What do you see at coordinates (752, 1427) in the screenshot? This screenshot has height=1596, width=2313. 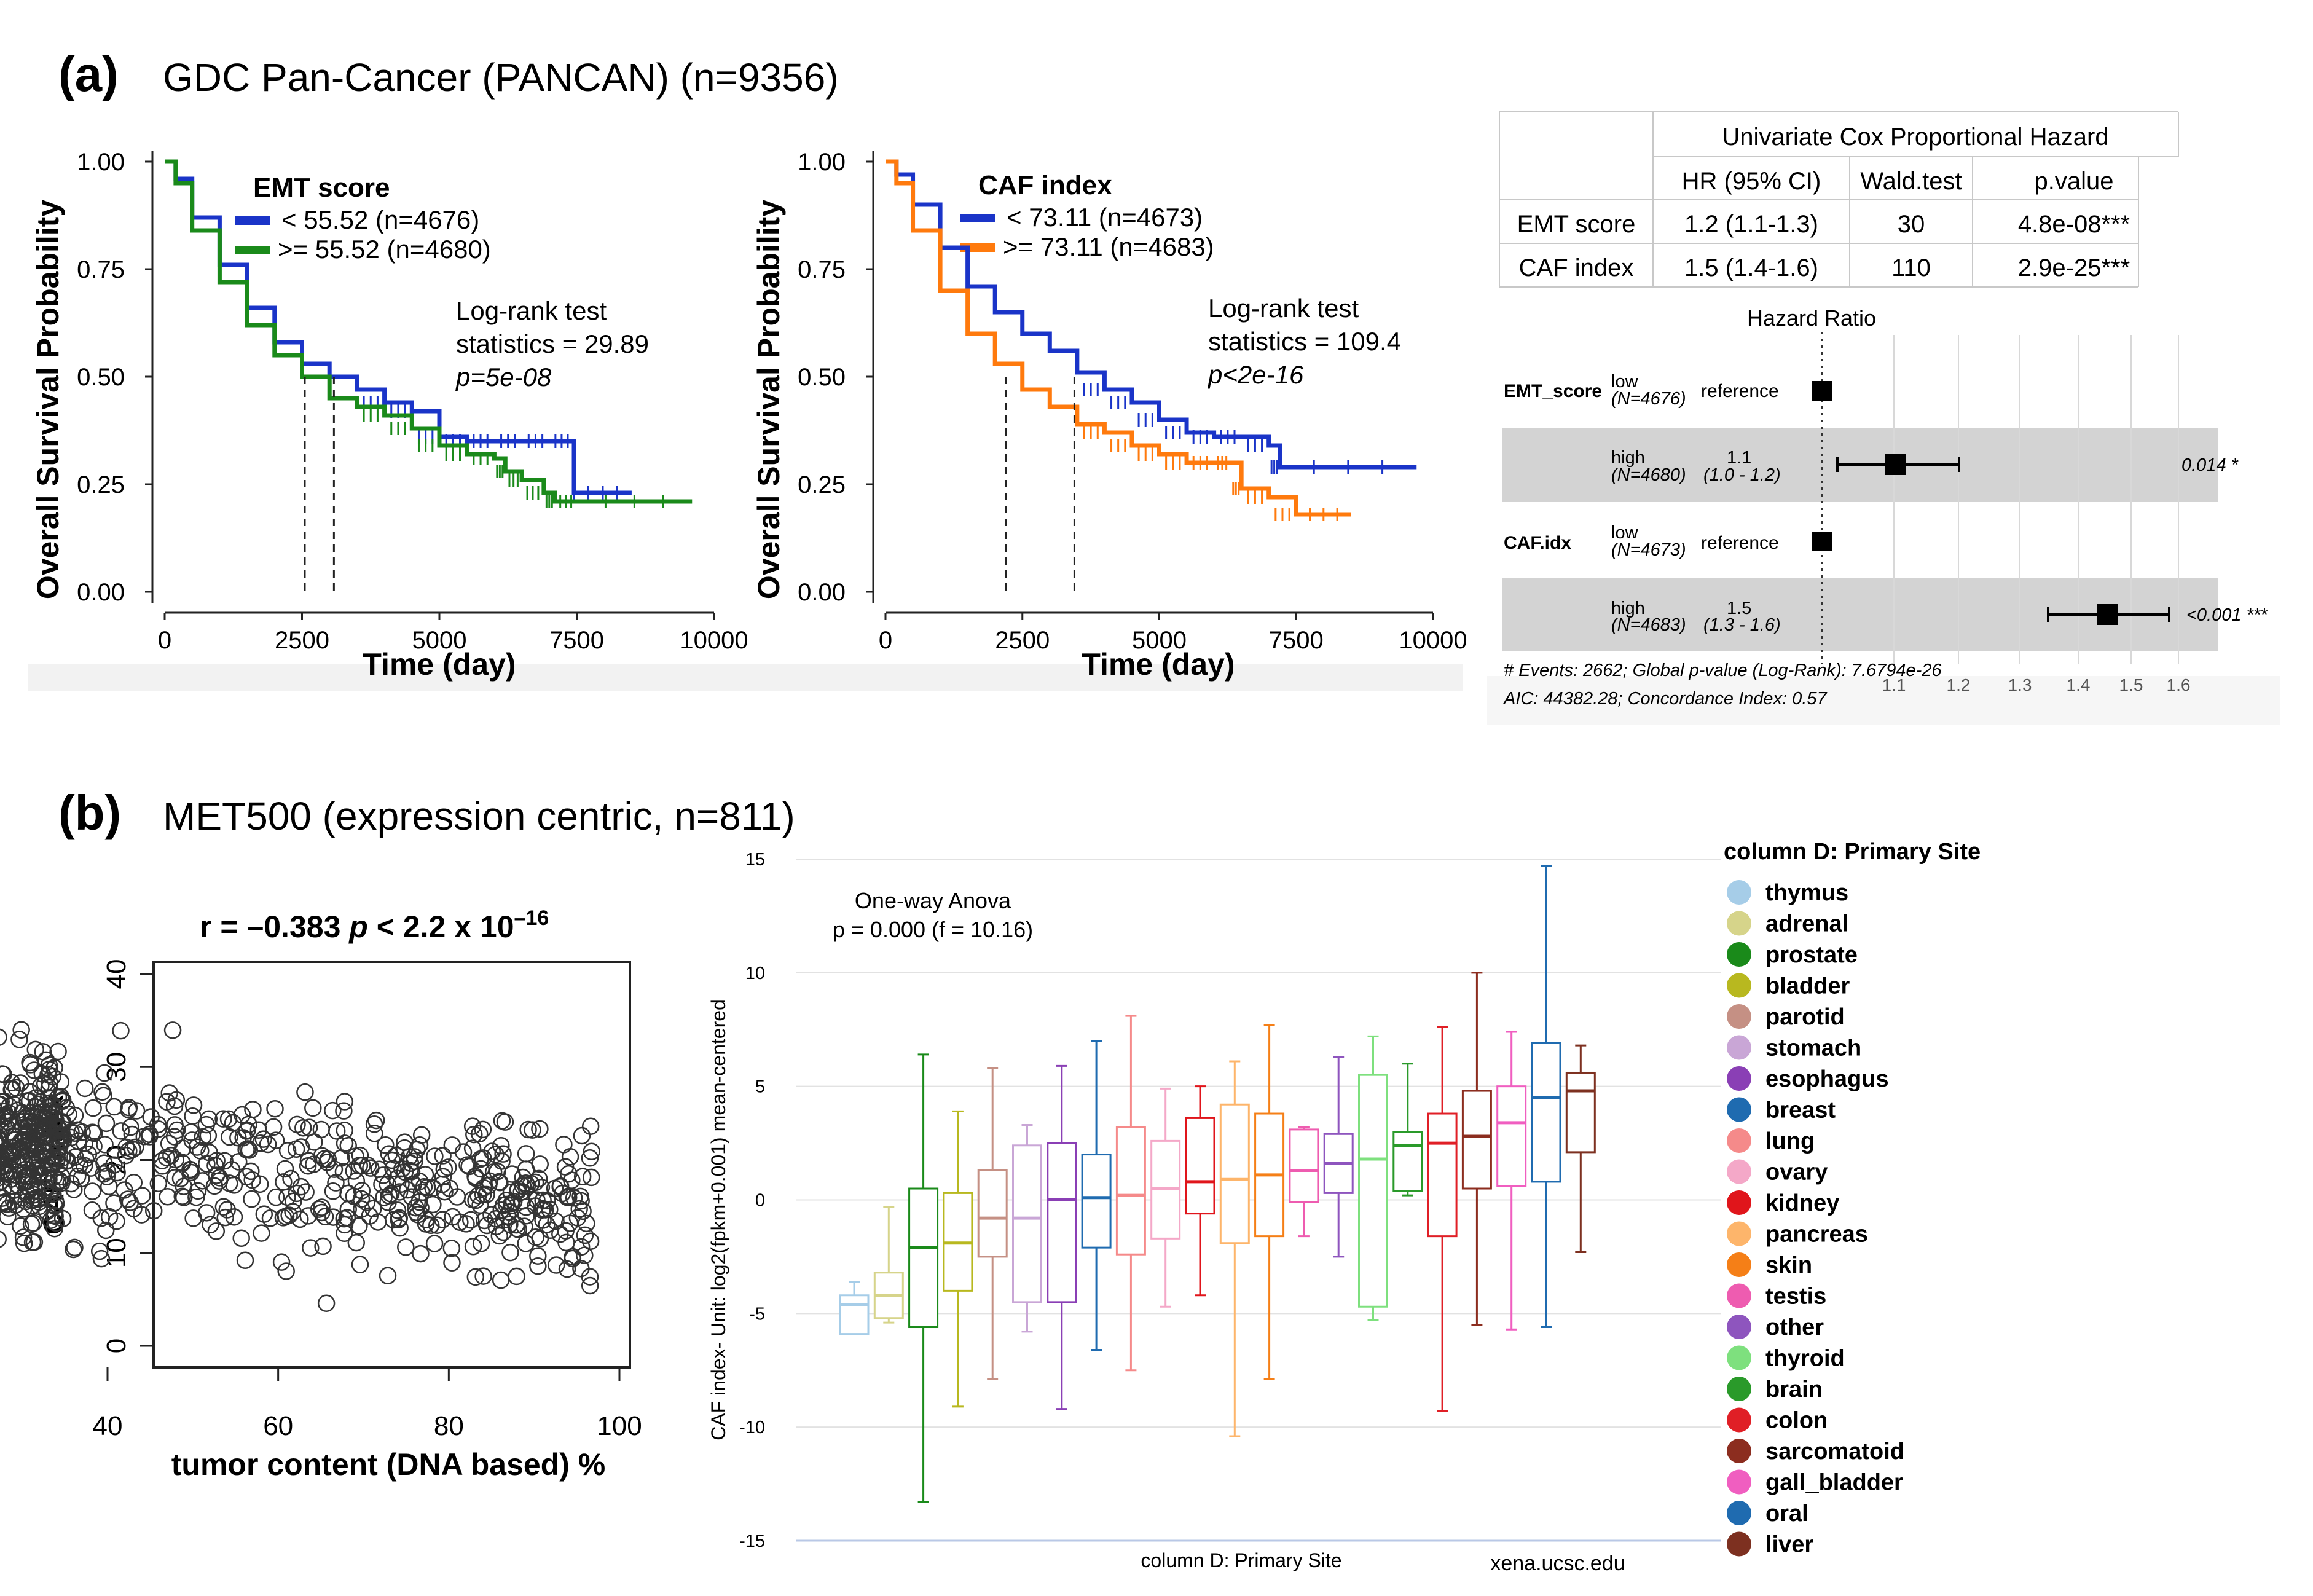 I see `box-ytick-label: -10` at bounding box center [752, 1427].